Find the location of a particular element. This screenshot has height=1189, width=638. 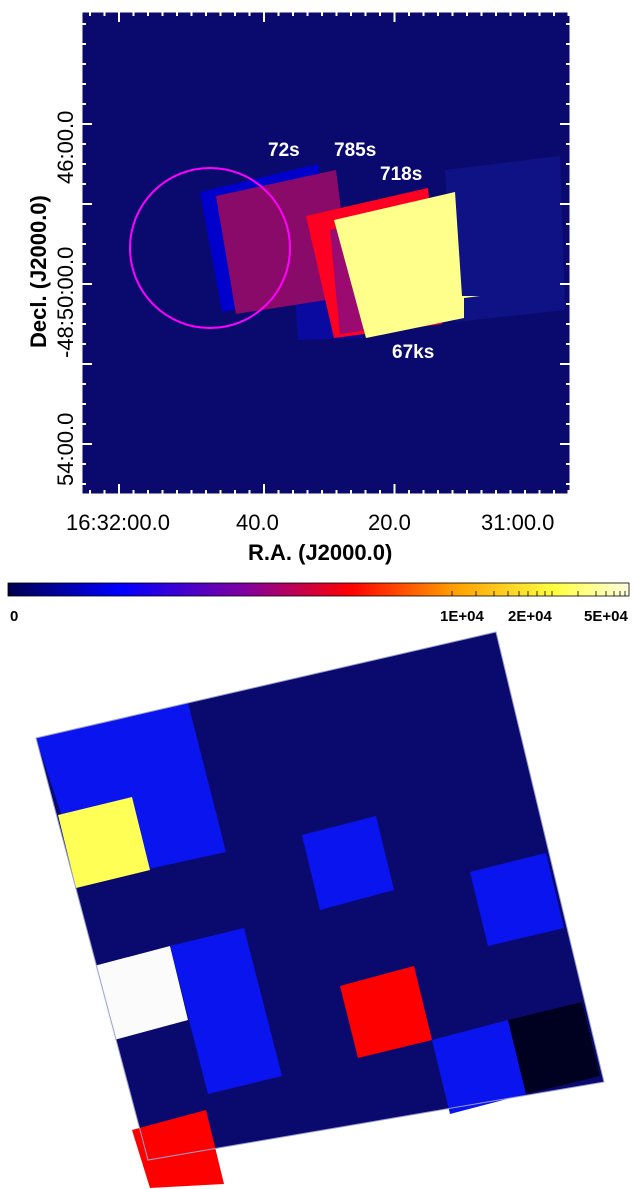

pixel-red-bottomleft is located at coordinates (178, 1149).